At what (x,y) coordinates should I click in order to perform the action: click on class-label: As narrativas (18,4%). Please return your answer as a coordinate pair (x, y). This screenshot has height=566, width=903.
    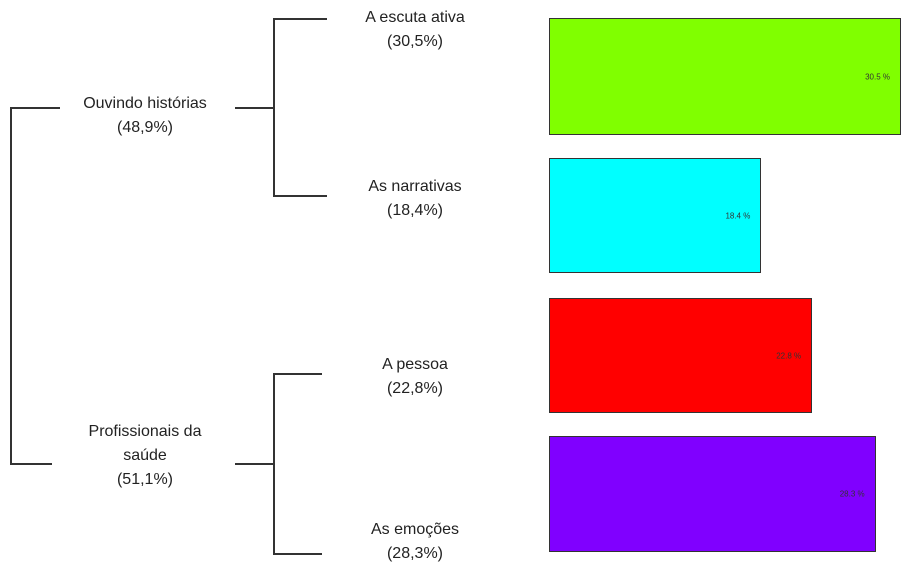
    Looking at the image, I should click on (415, 198).